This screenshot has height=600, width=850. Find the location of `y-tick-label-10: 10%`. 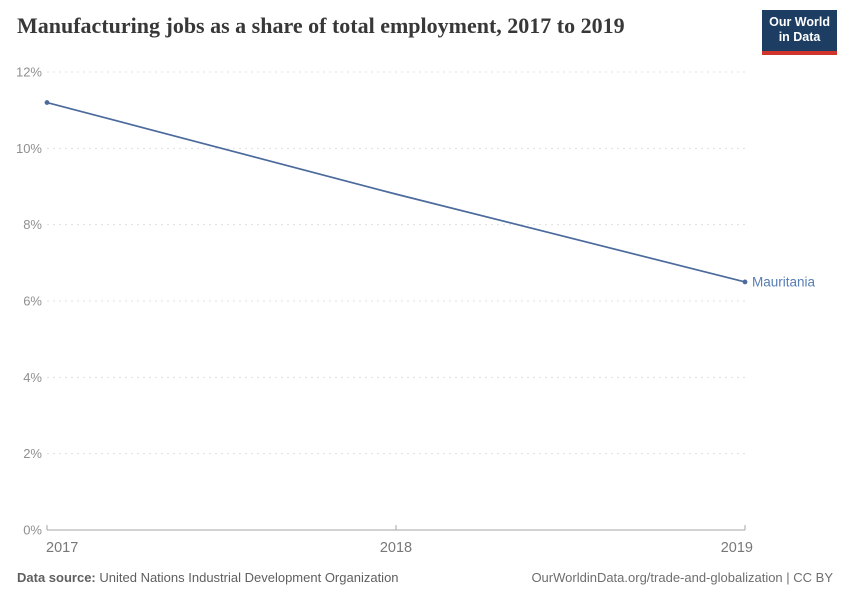

y-tick-label-10: 10% is located at coordinates (29, 148).